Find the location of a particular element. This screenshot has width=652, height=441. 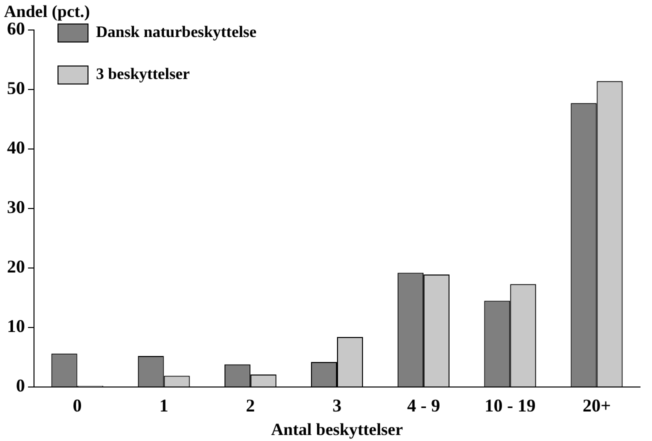

y-tick-label: 10 is located at coordinates (16, 326).